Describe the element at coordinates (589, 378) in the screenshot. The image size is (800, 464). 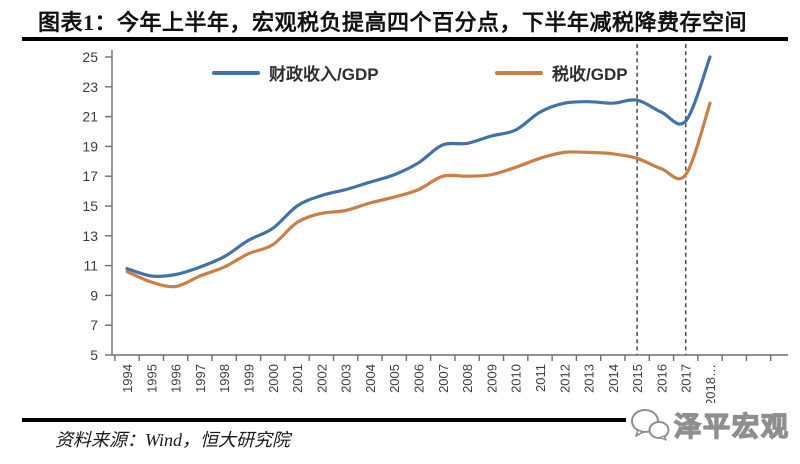
I see `x-tick-label-2013: 2013` at that location.